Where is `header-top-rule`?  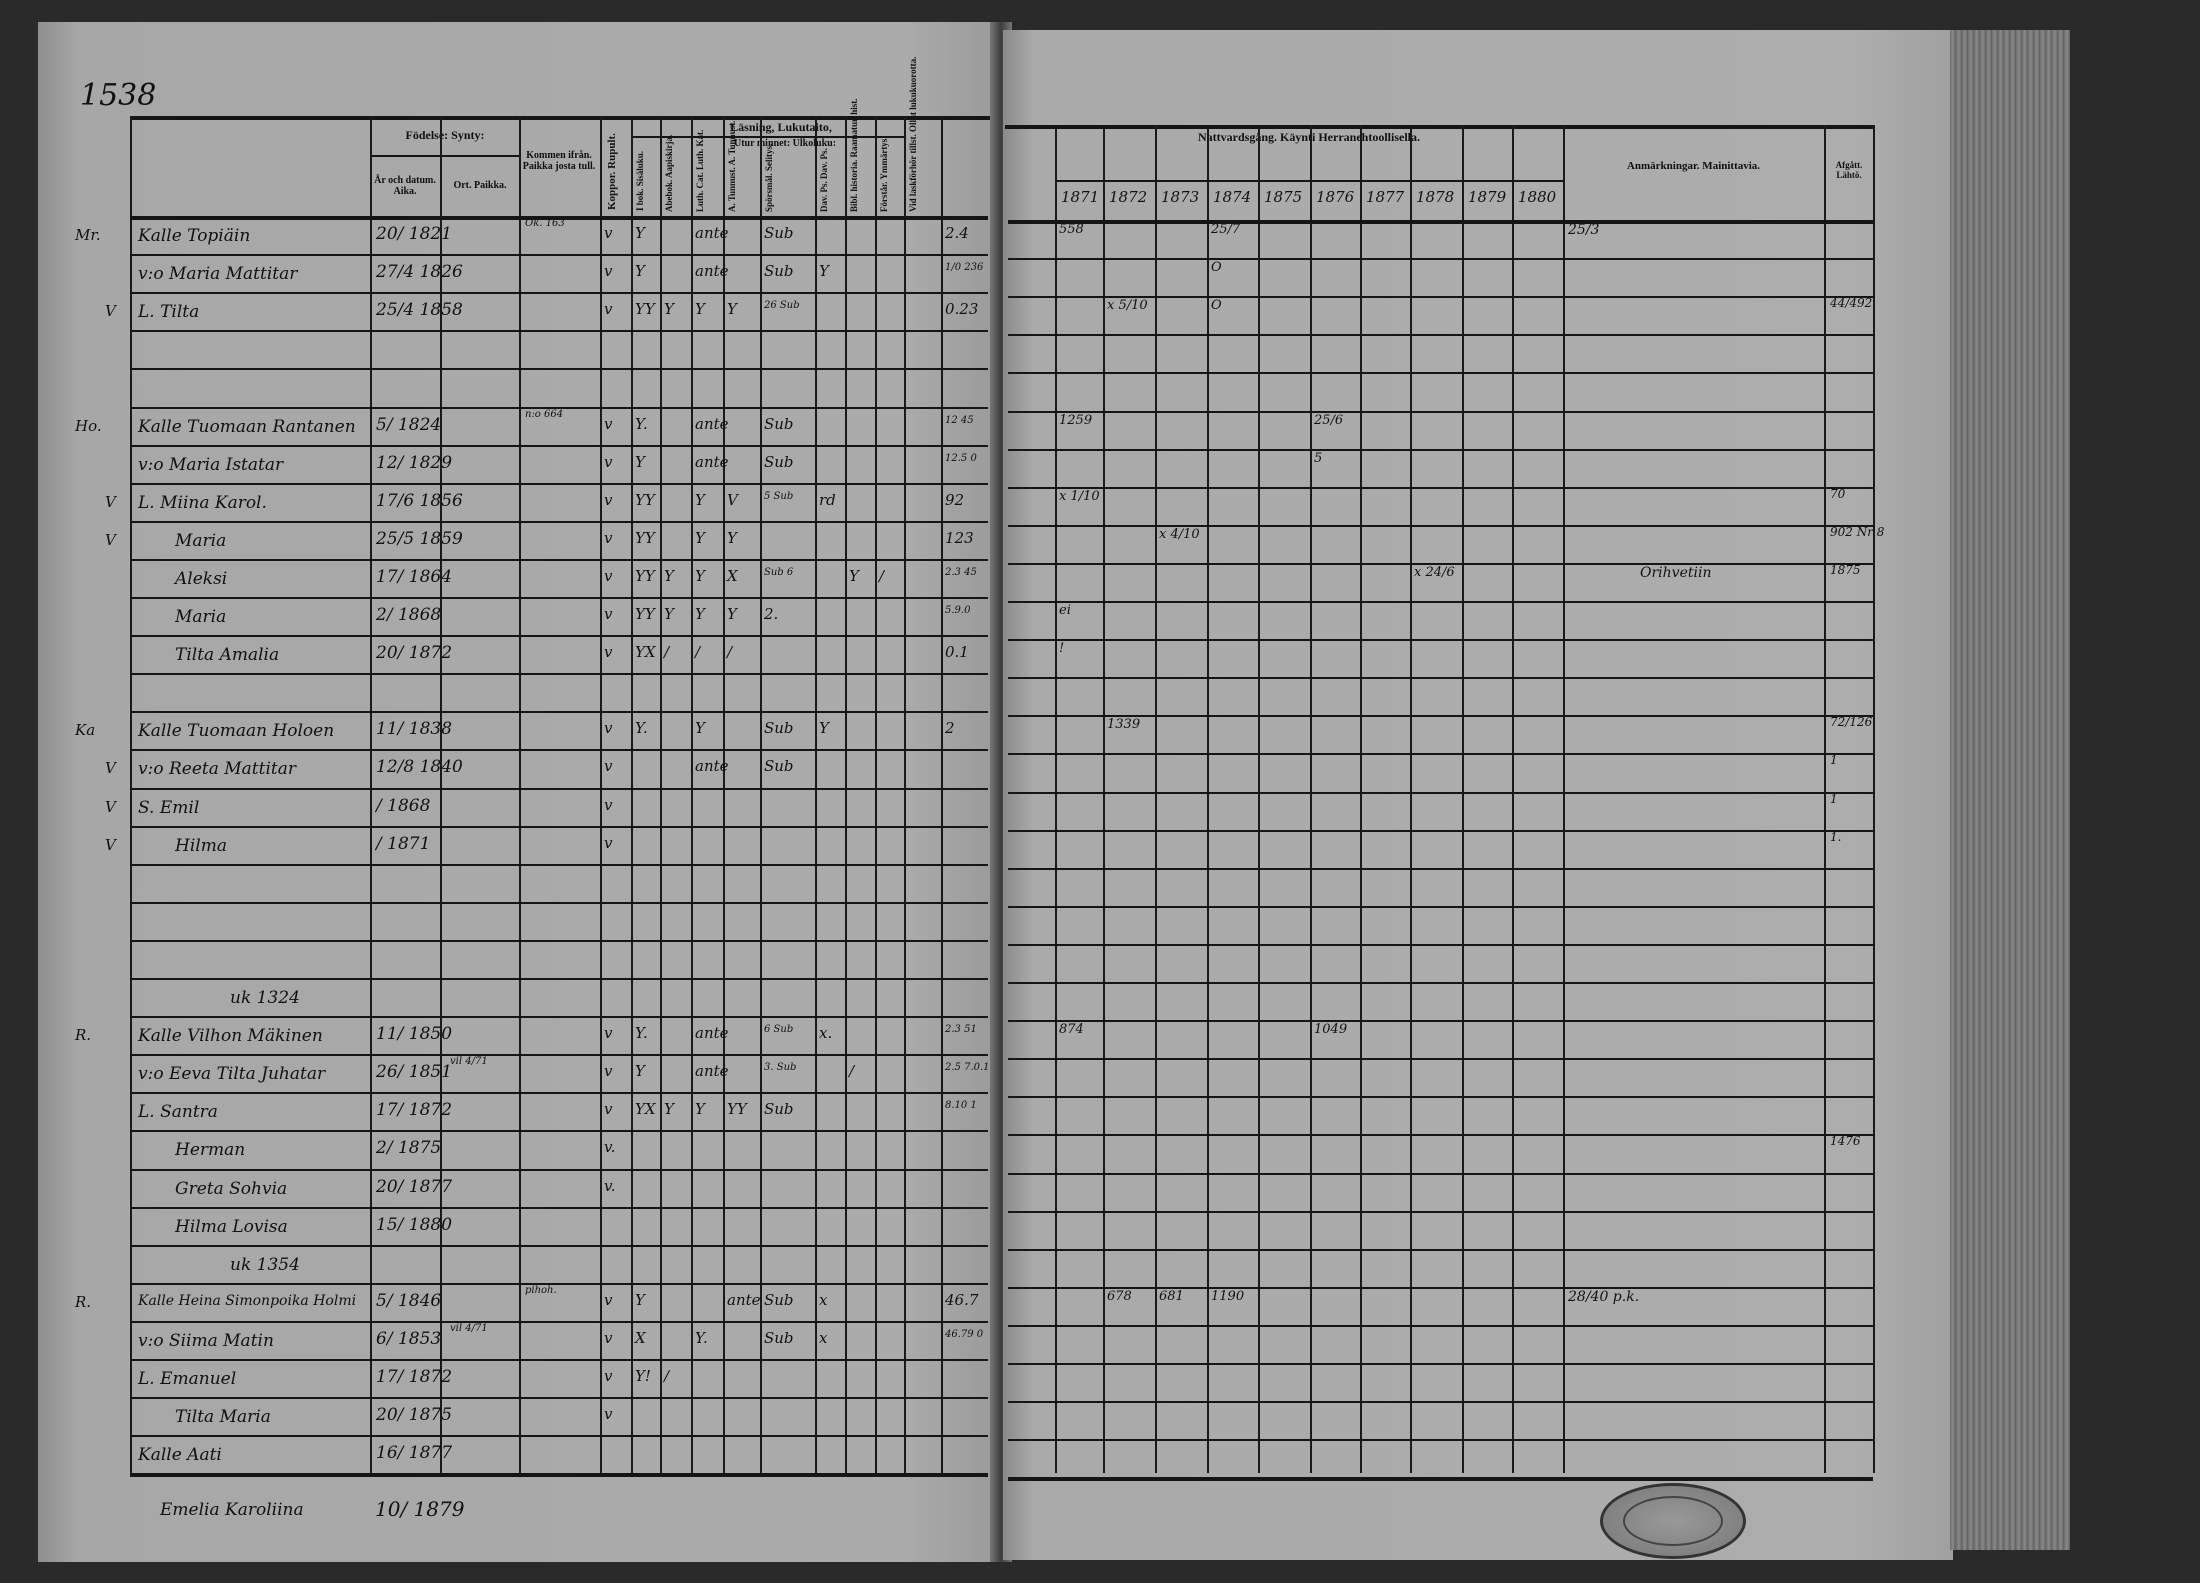 header-top-rule is located at coordinates (1439, 127).